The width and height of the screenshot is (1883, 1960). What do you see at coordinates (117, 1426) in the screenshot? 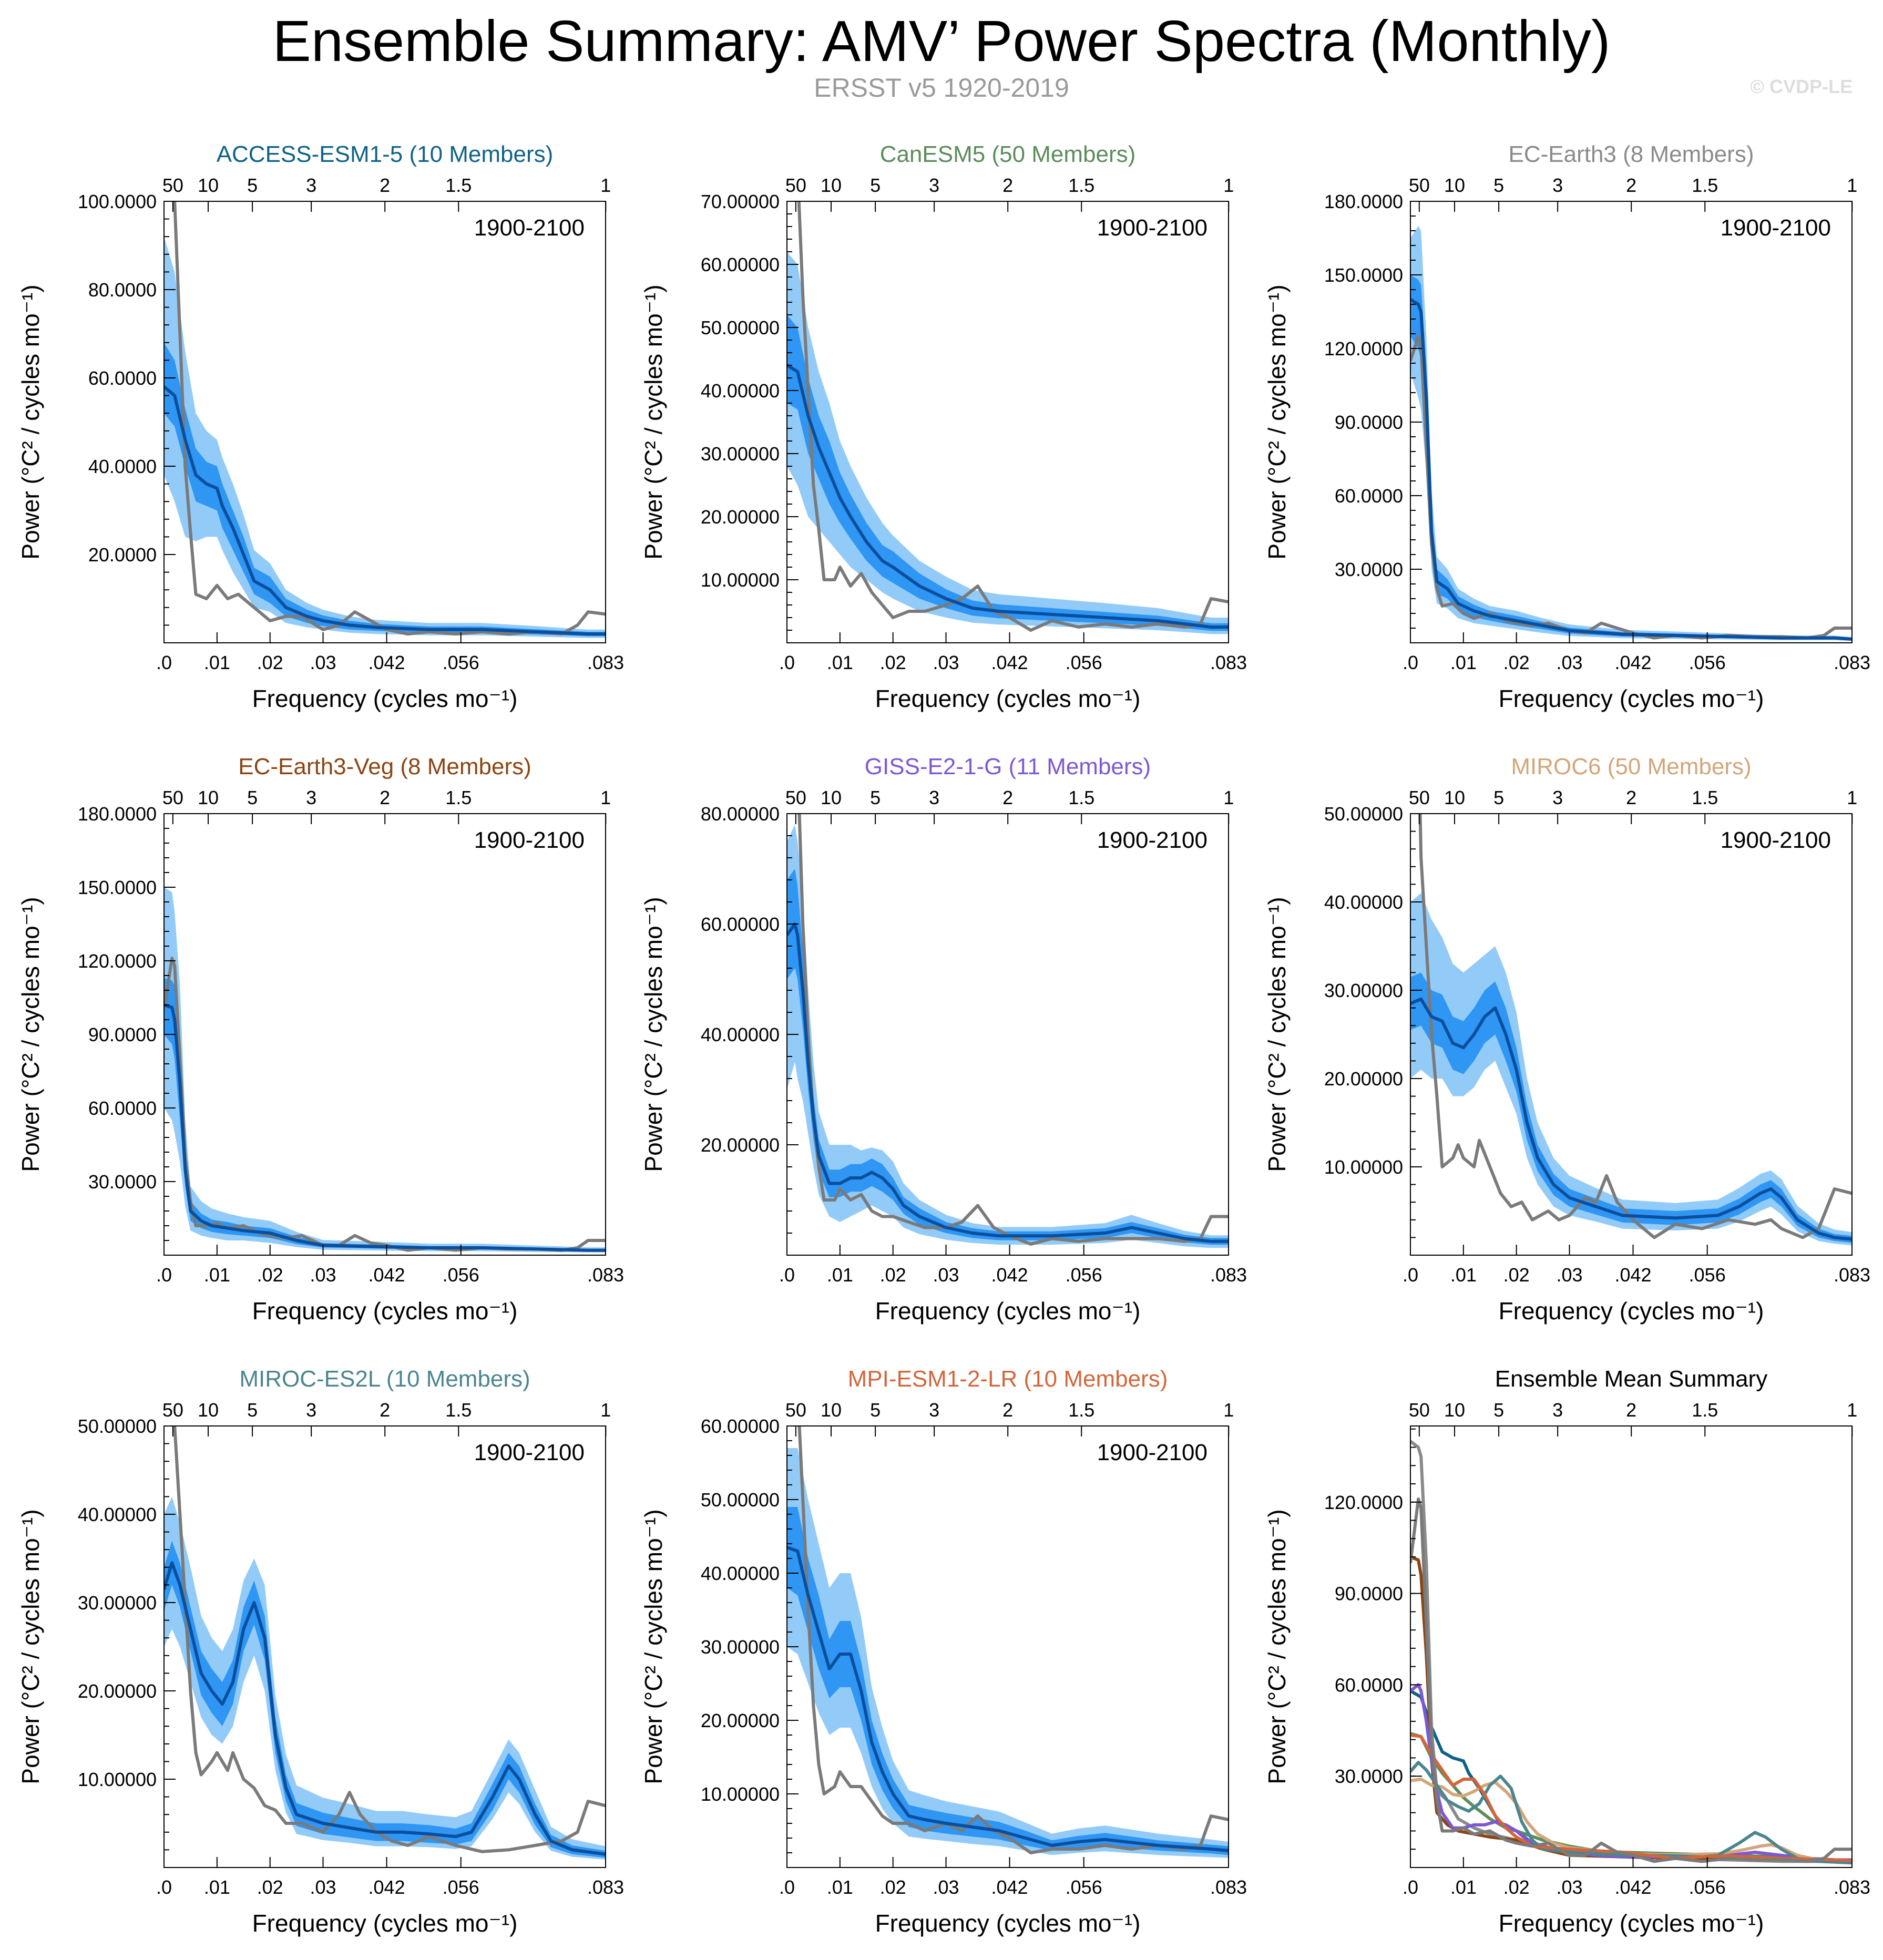
I see `y-tick-label: 50.00000` at bounding box center [117, 1426].